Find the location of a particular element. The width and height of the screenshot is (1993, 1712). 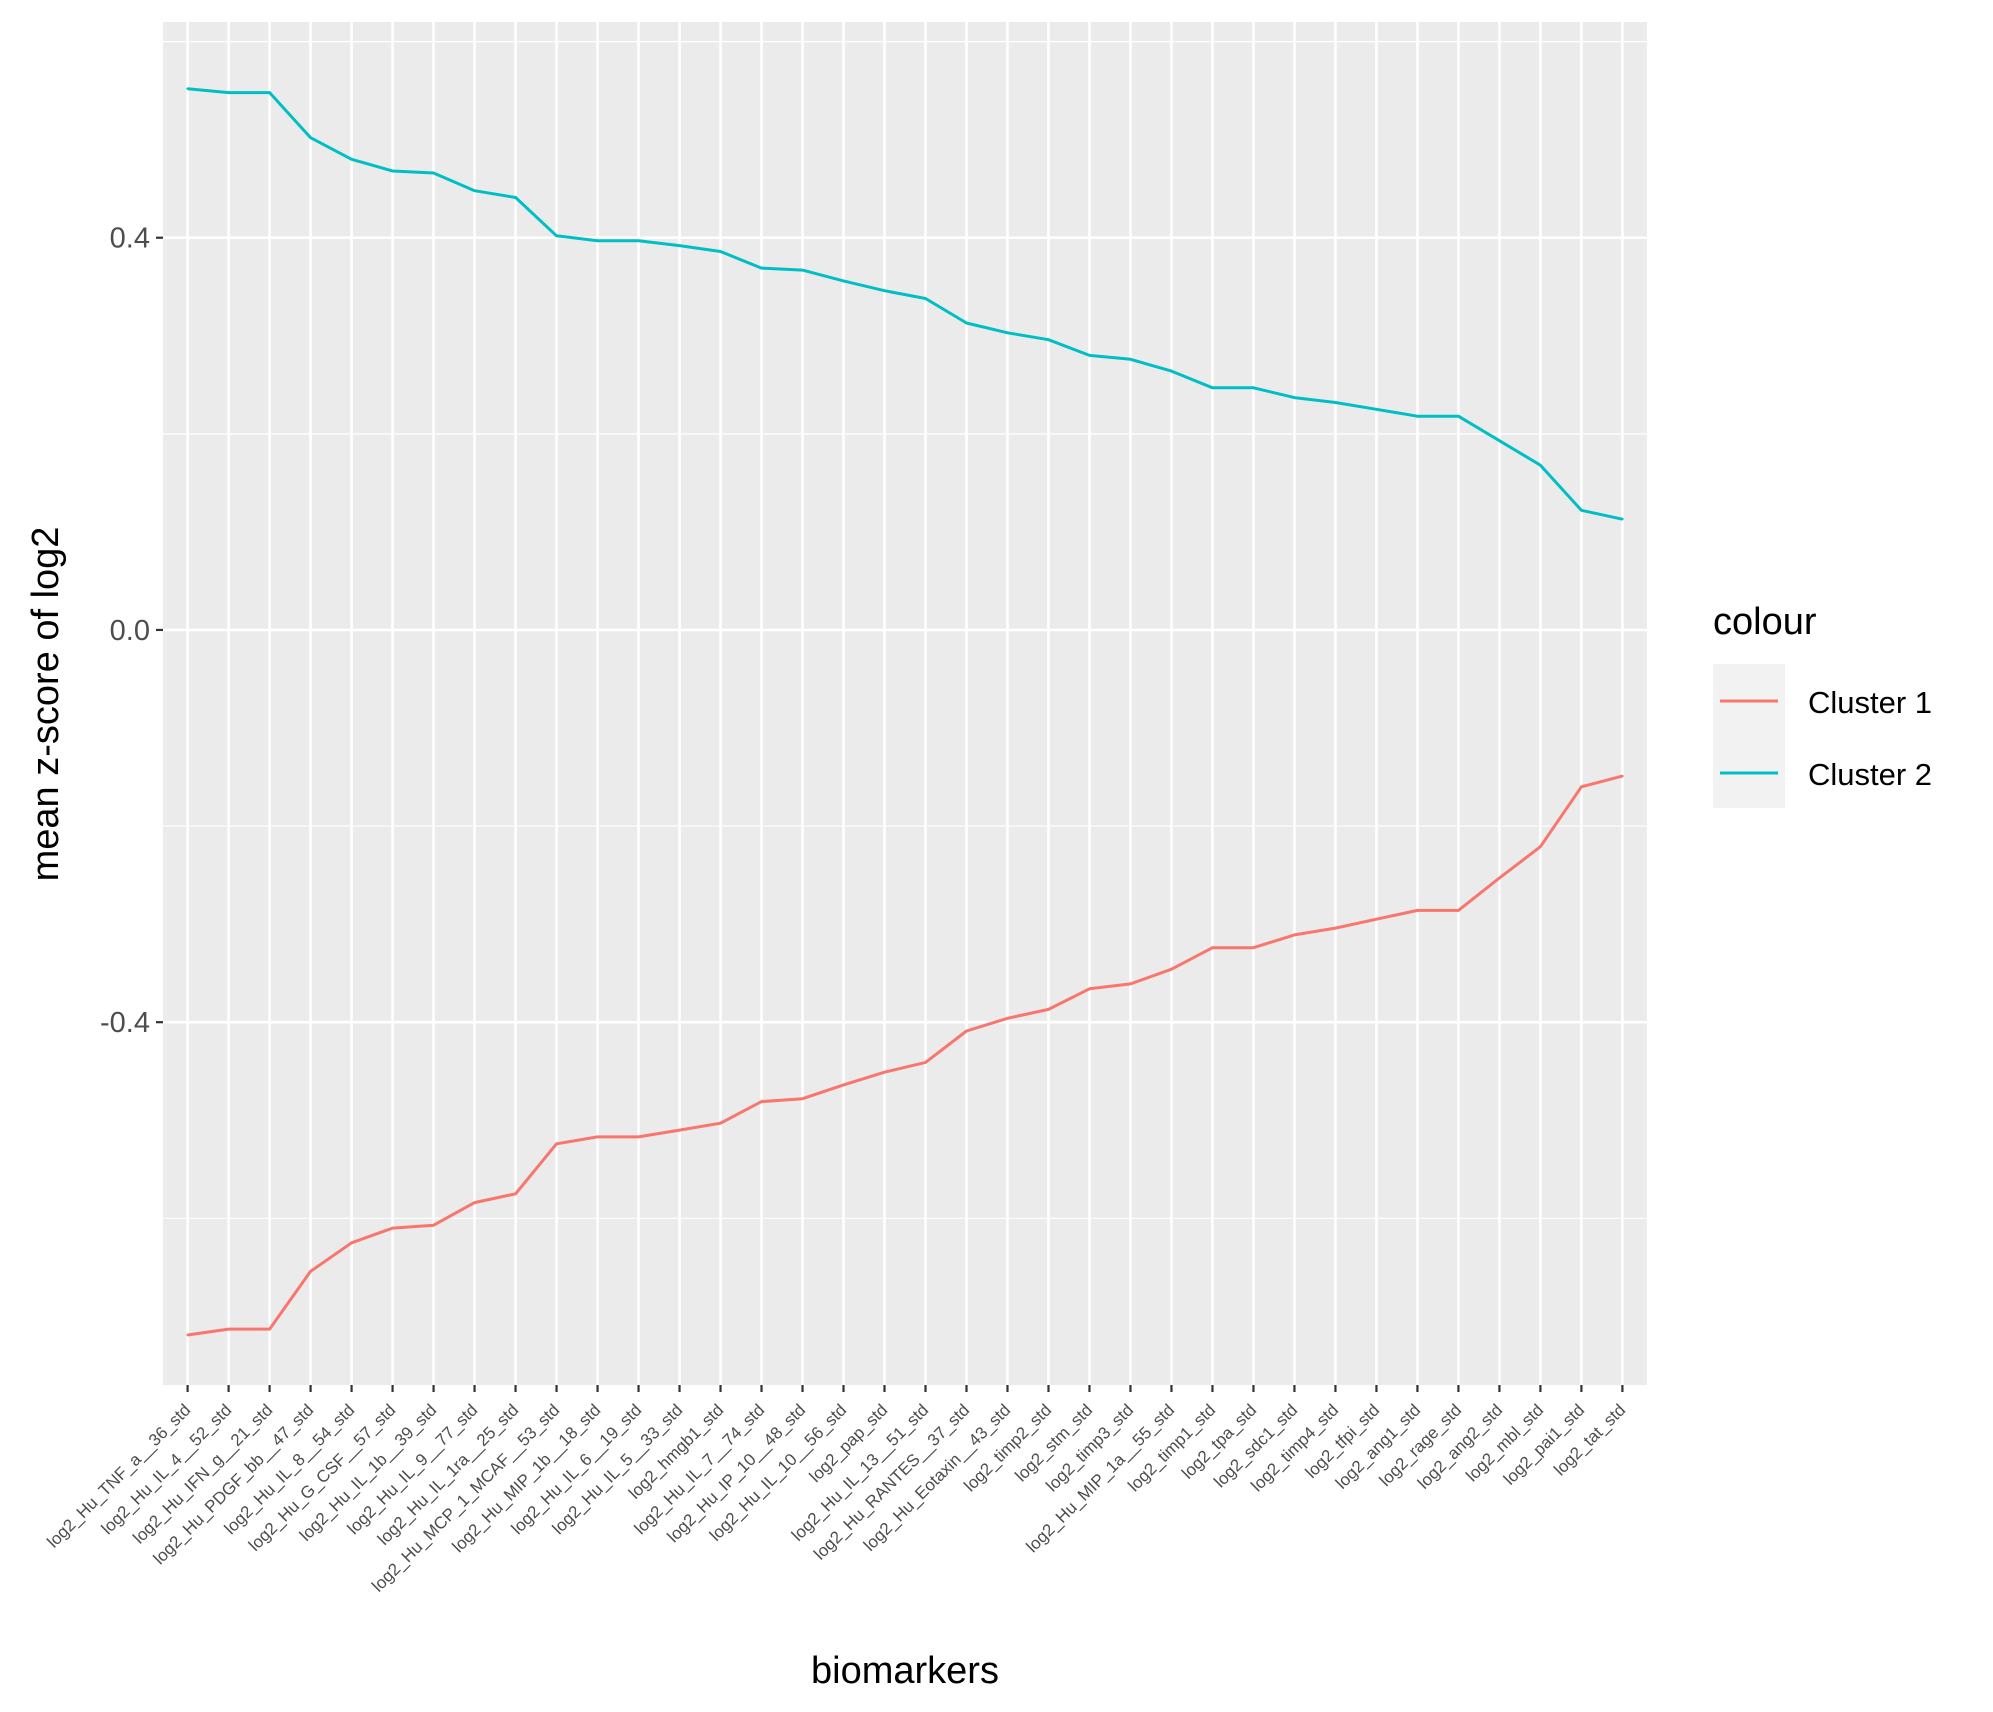

y-tick-label: 0.0 is located at coordinates (130, 631).